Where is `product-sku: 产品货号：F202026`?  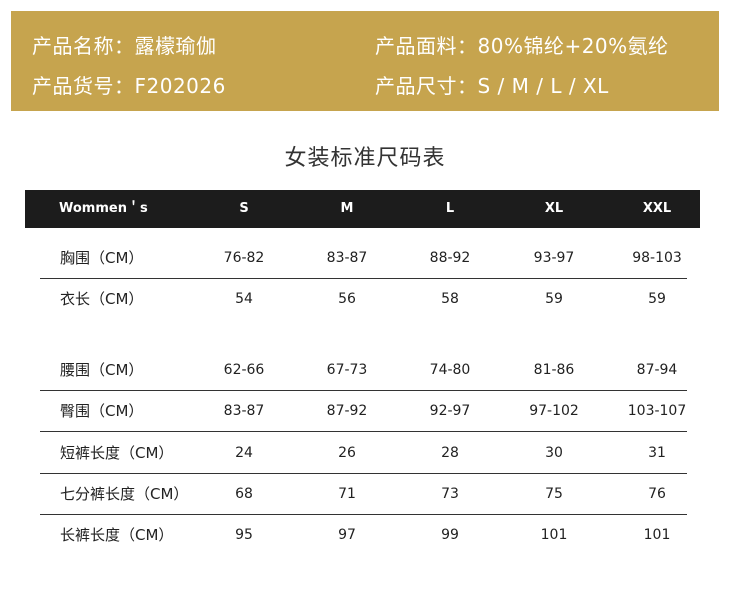 product-sku: 产品货号：F202026 is located at coordinates (129, 84).